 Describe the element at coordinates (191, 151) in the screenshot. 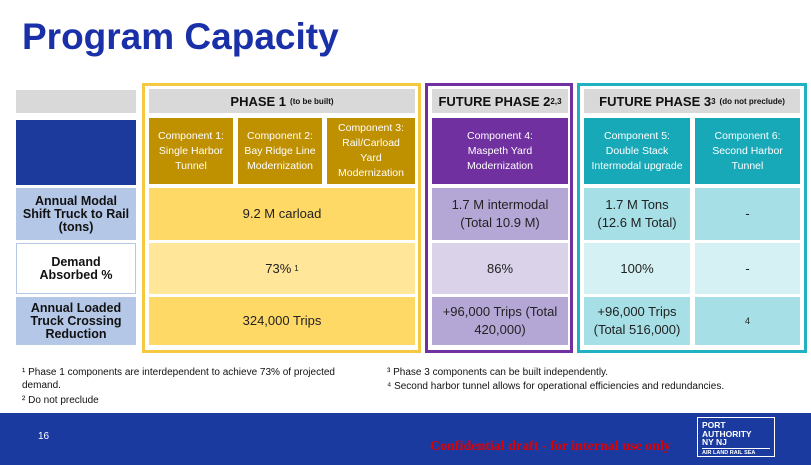

I see `component: Component 1: Single Harbor Tunnel` at that location.